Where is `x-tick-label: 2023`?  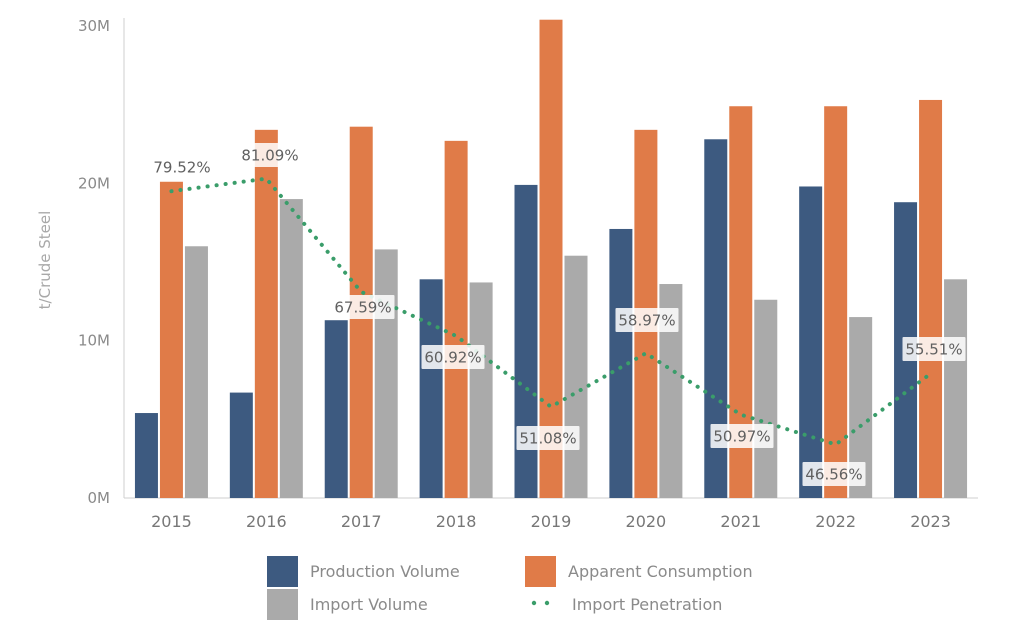 x-tick-label: 2023 is located at coordinates (930, 521).